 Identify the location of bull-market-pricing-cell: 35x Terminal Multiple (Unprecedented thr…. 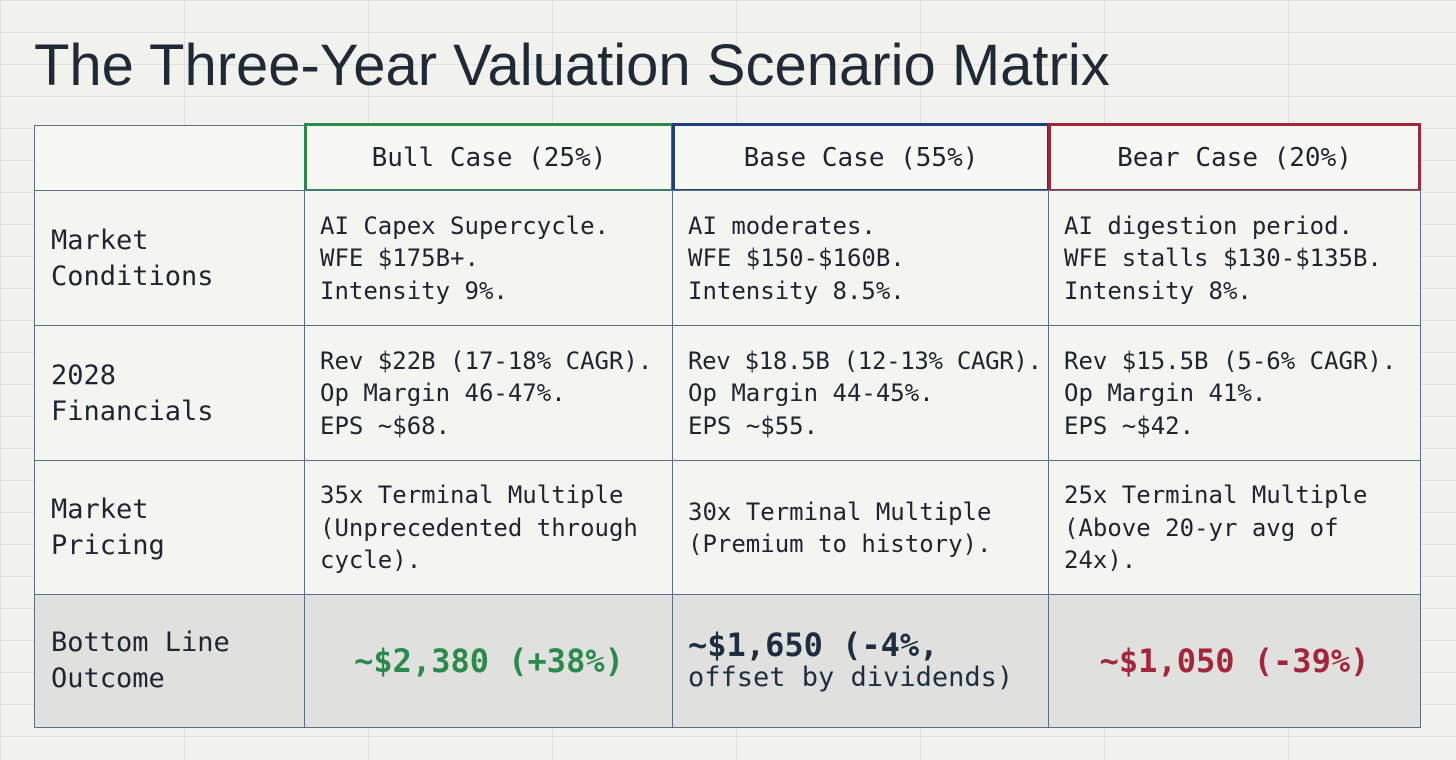
(489, 528).